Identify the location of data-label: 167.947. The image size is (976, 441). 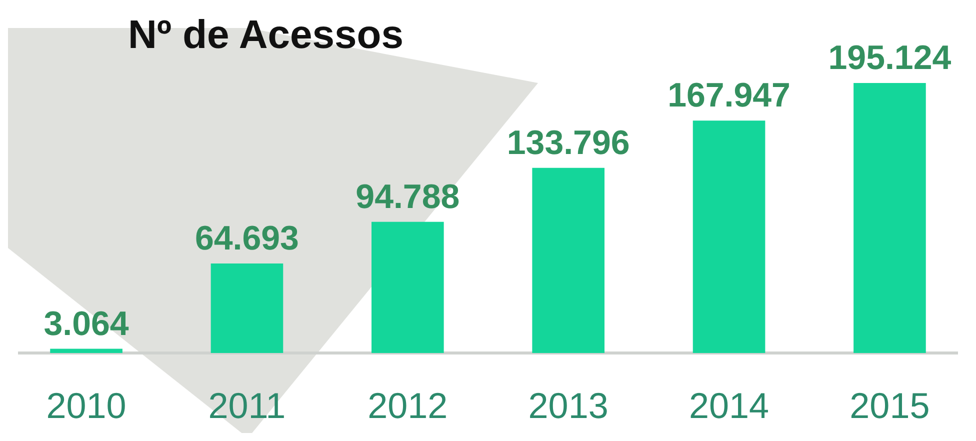
(729, 95).